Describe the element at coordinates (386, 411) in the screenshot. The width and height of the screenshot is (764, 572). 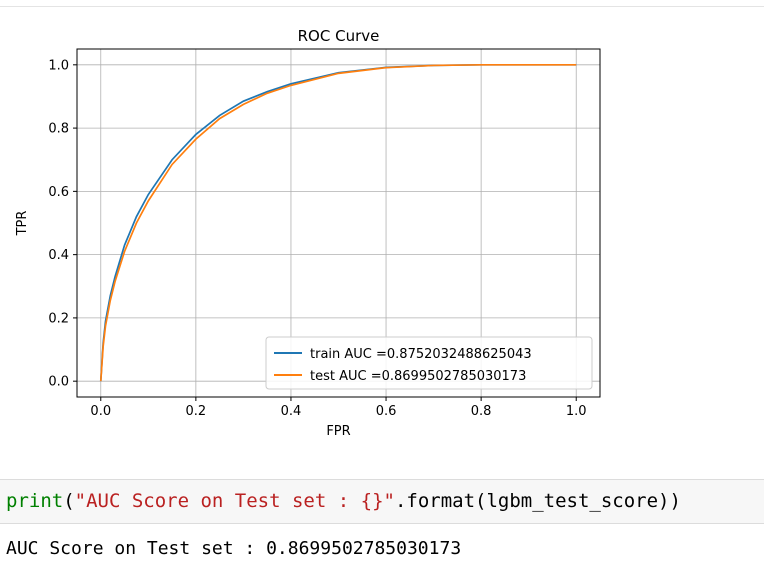
I see `x-tick-label: 0.6` at that location.